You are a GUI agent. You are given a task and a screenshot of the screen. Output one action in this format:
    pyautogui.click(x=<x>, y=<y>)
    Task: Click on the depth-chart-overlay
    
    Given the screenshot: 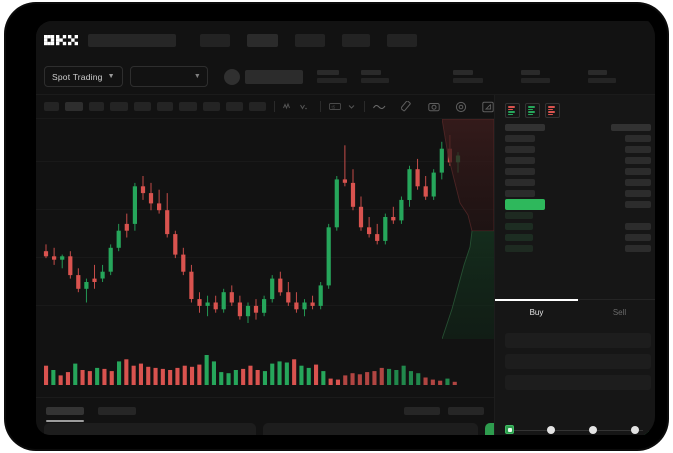 What is the action you would take?
    pyautogui.click(x=468, y=229)
    